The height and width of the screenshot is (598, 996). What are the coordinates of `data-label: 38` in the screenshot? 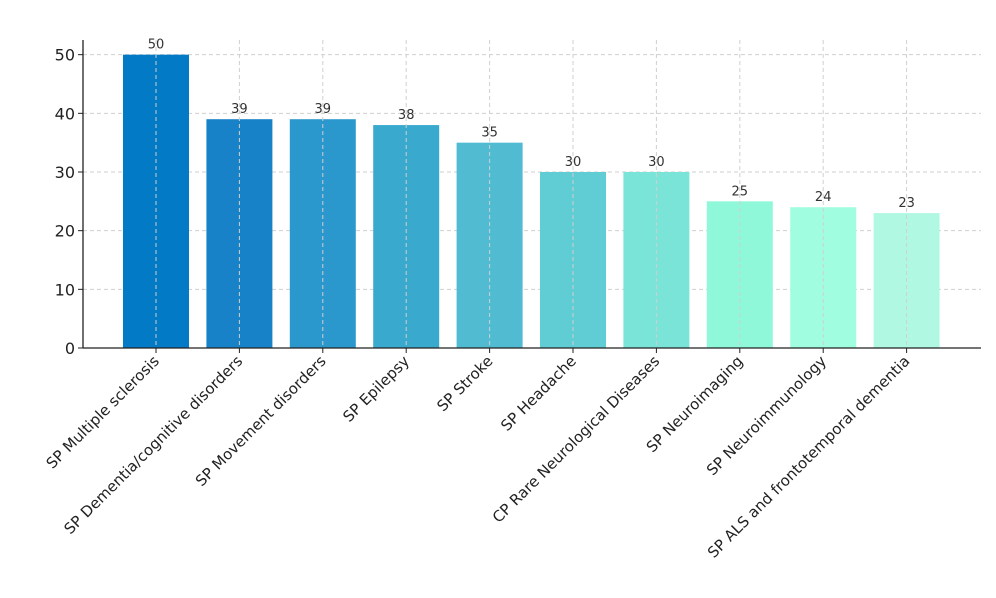 It's located at (406, 115).